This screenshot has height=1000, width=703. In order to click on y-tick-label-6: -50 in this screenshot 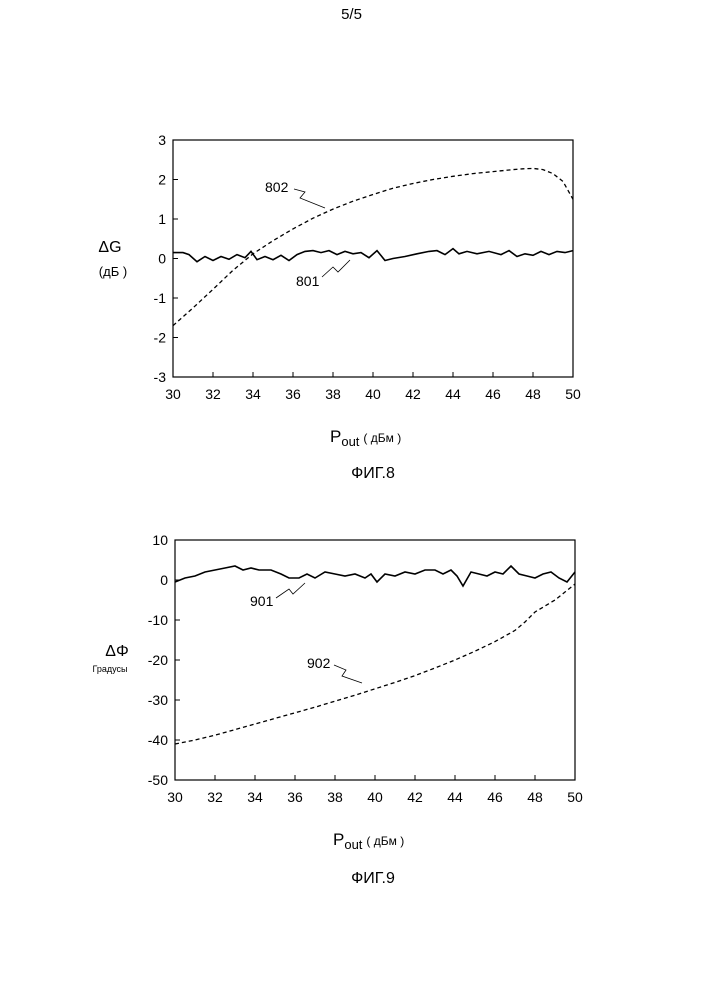, I will do `click(158, 780)`.